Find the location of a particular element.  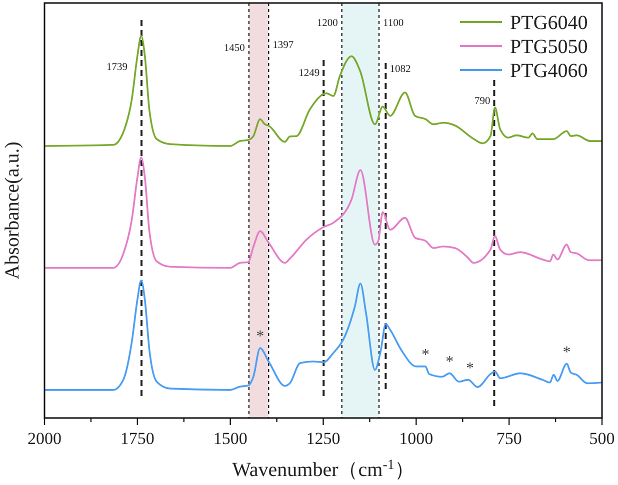

x-tick-label: 1750 is located at coordinates (137, 438).